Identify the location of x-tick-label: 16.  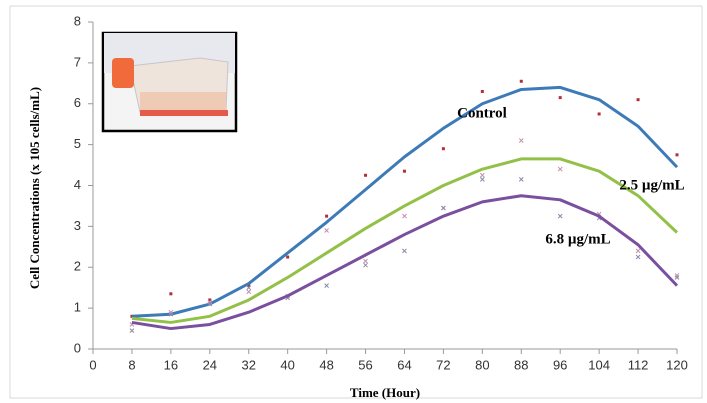
(171, 364).